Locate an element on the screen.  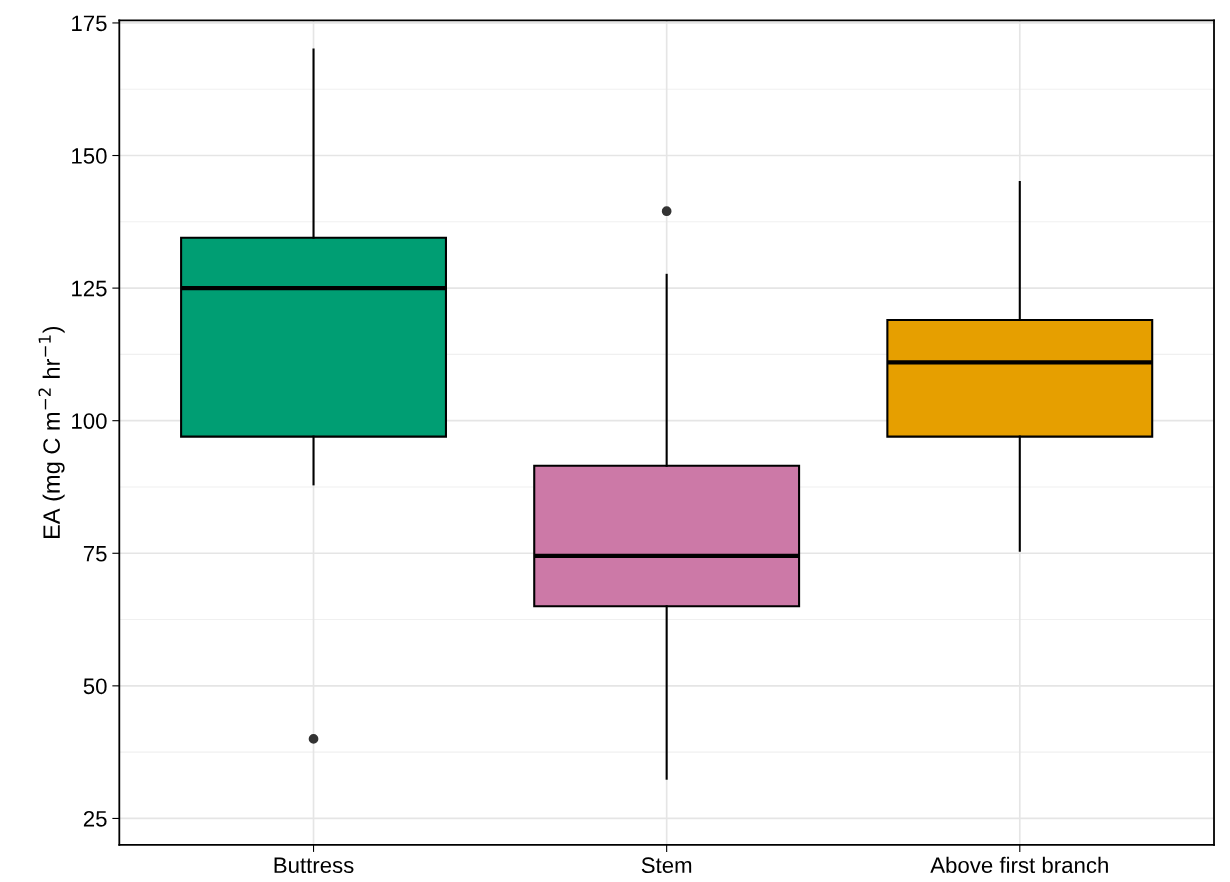
y-tick-label: 75 is located at coordinates (95, 554).